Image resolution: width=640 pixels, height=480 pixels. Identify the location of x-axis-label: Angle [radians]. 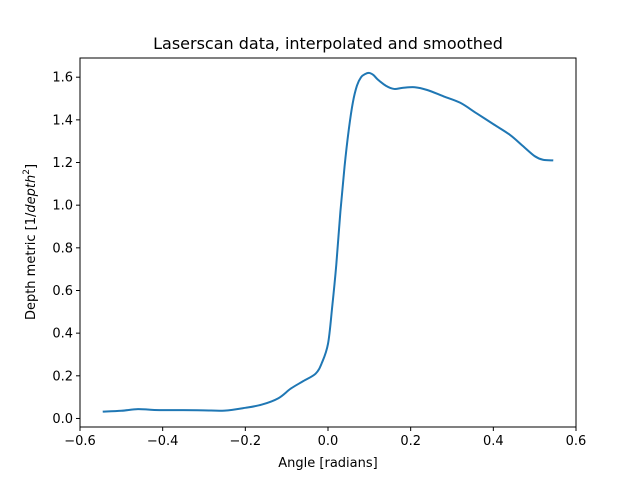
(327, 463).